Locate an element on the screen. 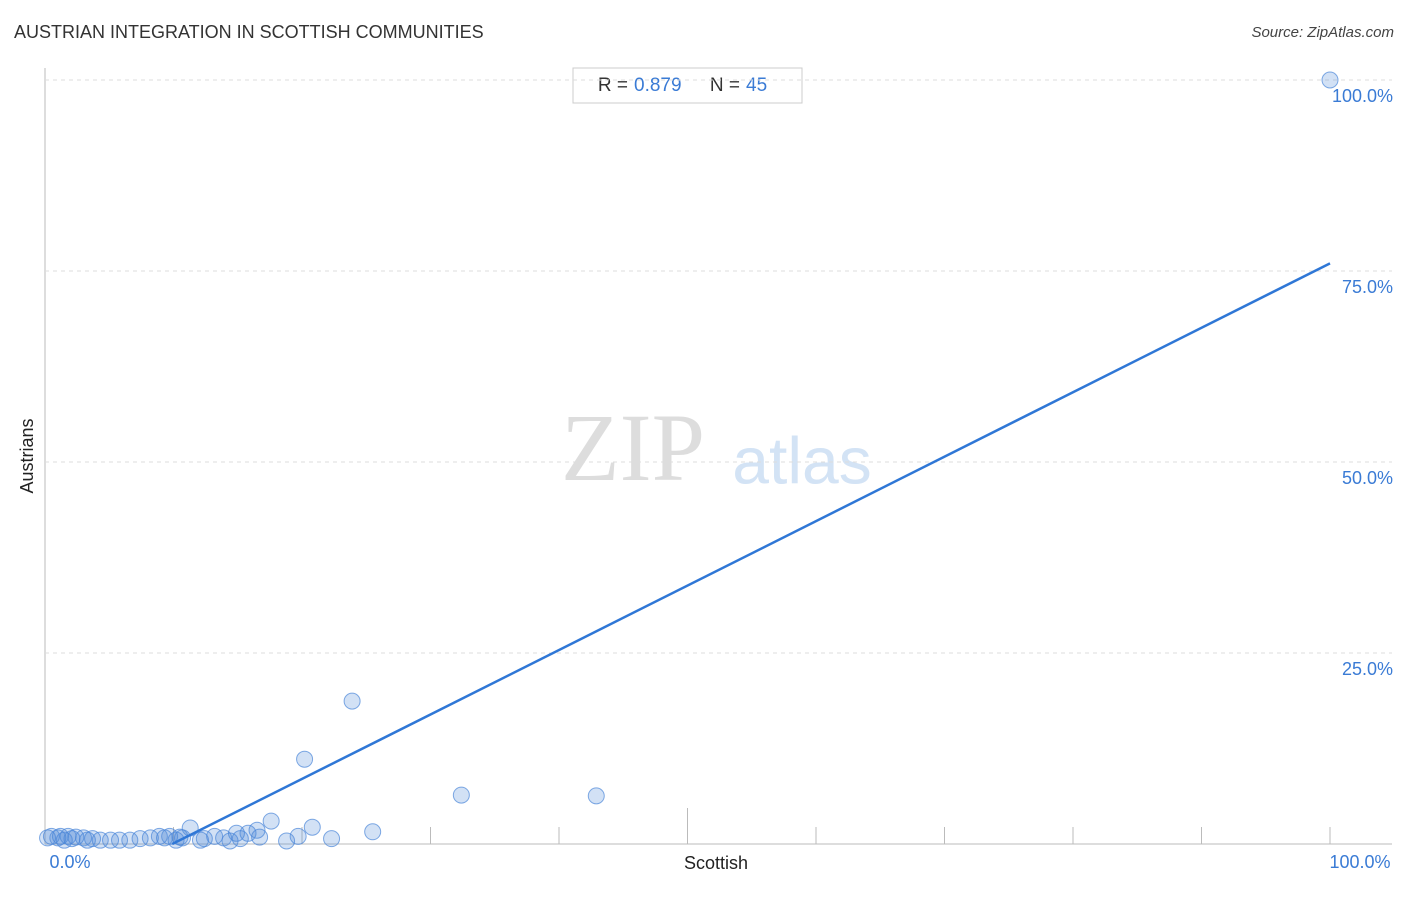  stats-box is located at coordinates (687, 85).